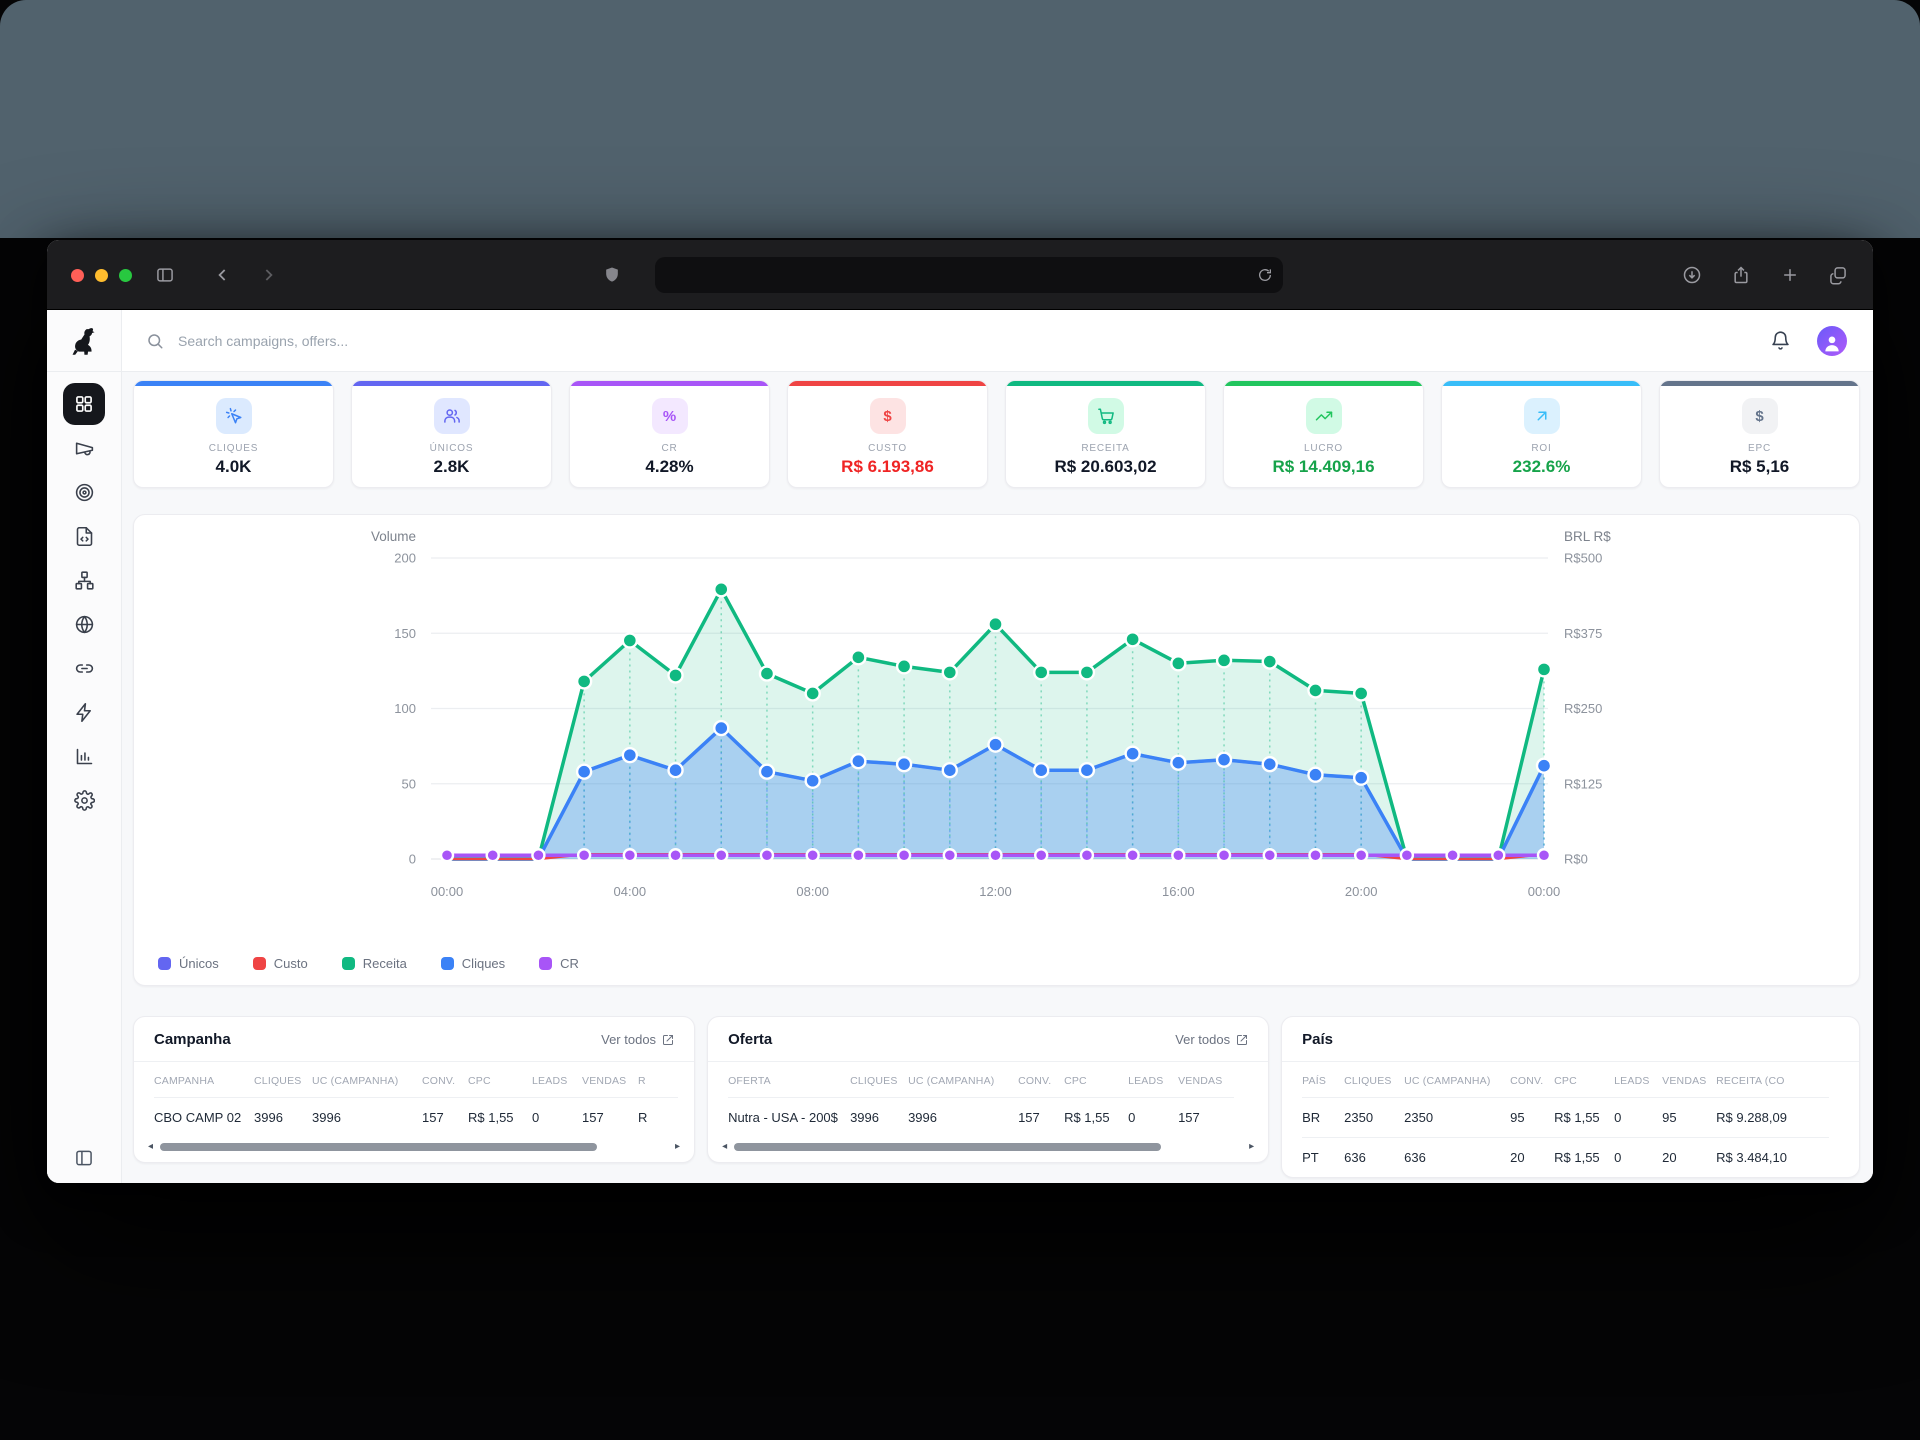  I want to click on users-icon, so click(451, 416).